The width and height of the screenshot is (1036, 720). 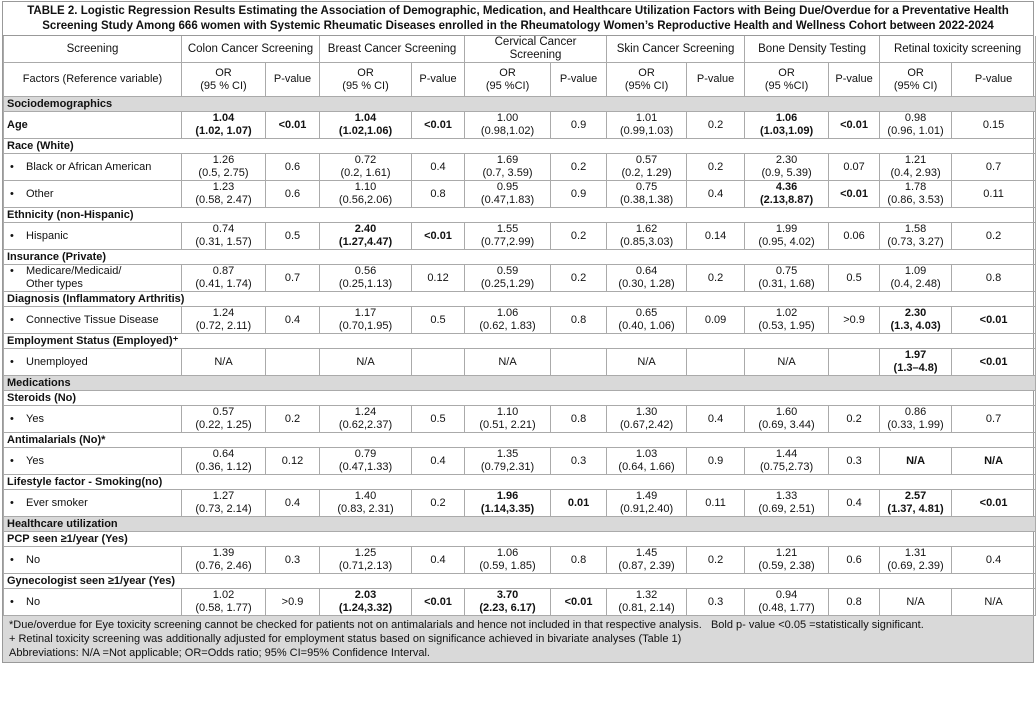 I want to click on p-value: 0.3, so click(x=854, y=460).